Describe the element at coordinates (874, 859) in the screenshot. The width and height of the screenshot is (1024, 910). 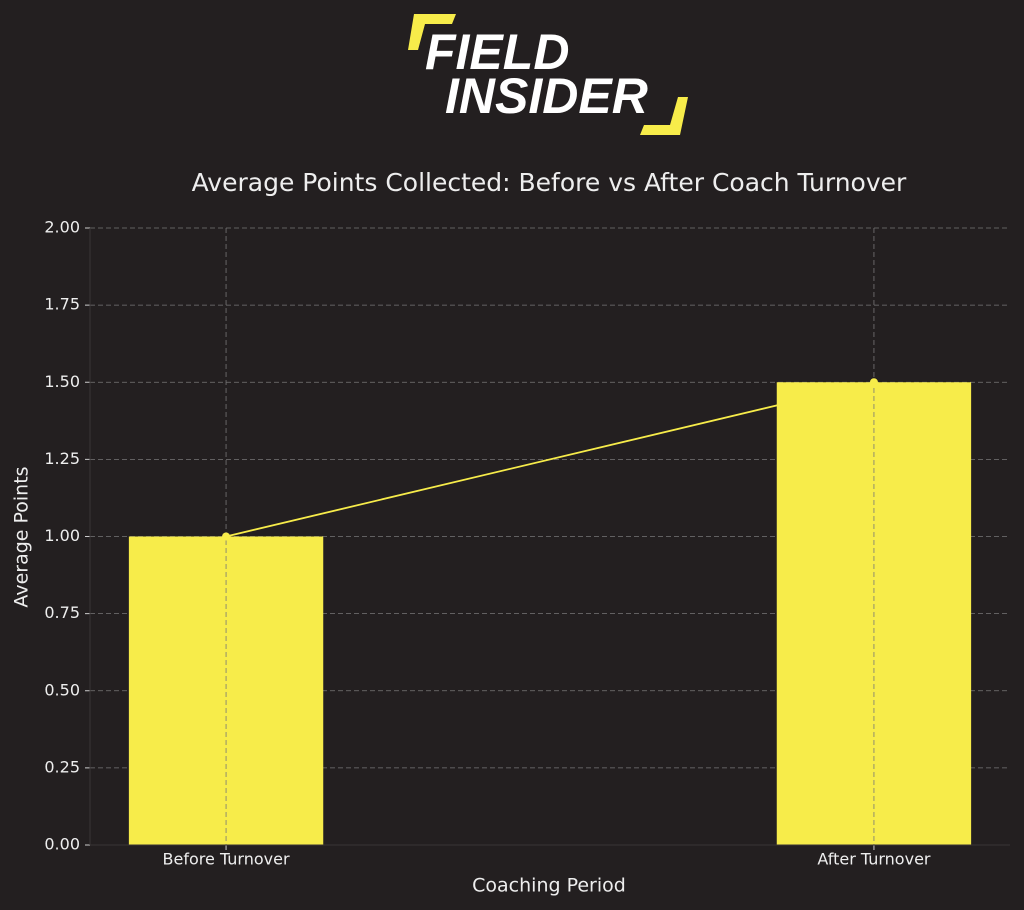
I see `x-tick-label: After Turnover` at that location.